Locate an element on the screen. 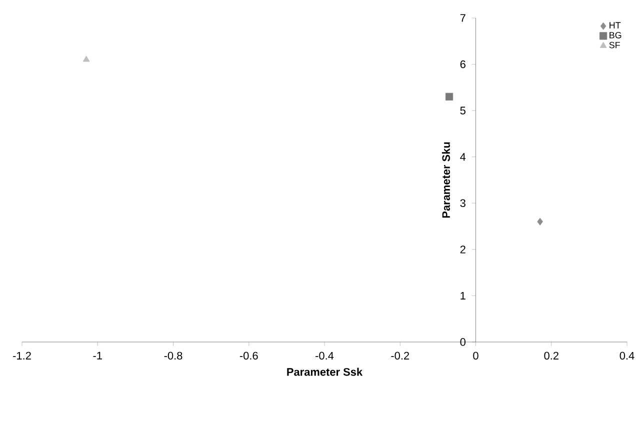  legend-label: HT is located at coordinates (615, 25).